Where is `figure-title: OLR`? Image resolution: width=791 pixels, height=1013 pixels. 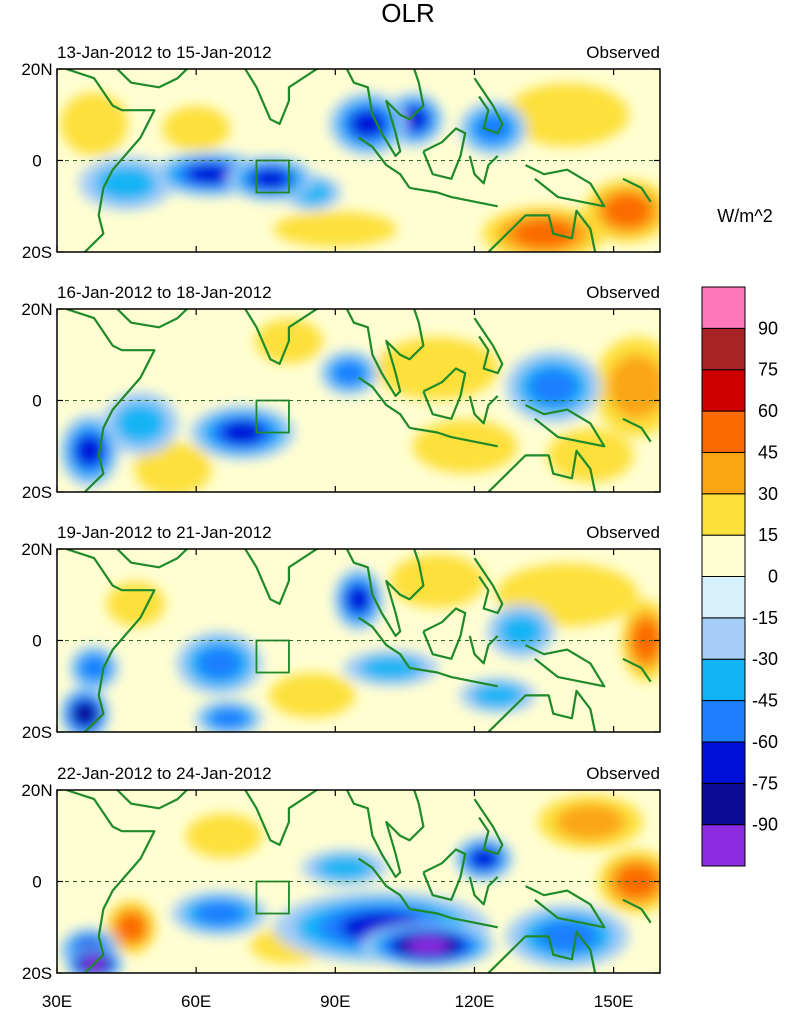 figure-title: OLR is located at coordinates (407, 14).